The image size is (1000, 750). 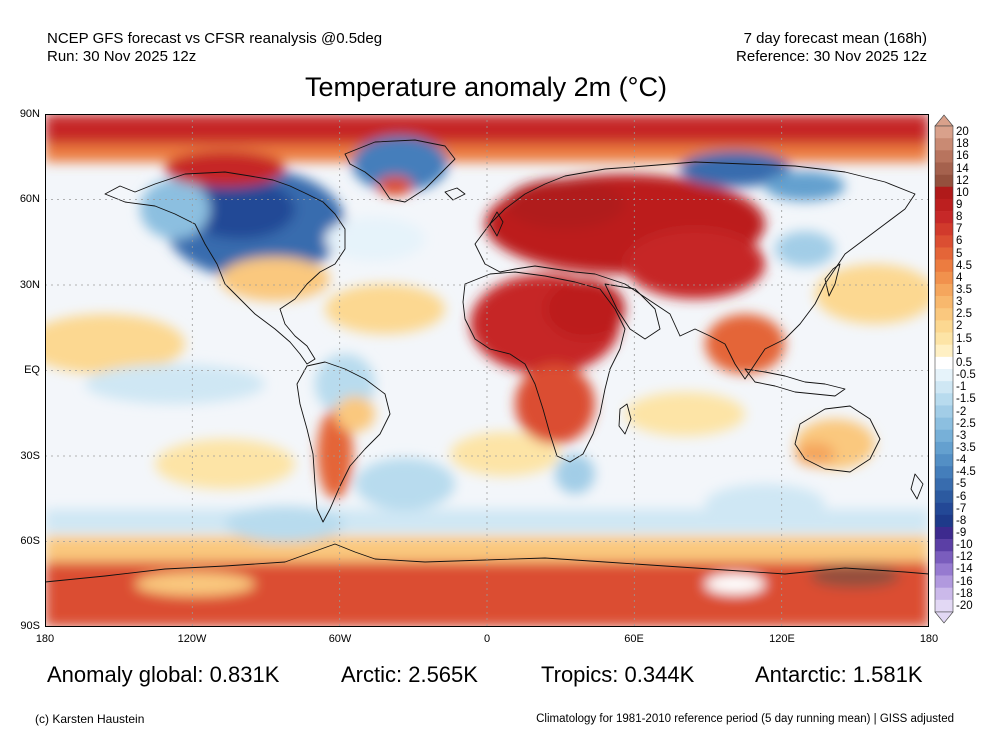 What do you see at coordinates (961, 533) in the screenshot?
I see `colorbar-tick-label: -9` at bounding box center [961, 533].